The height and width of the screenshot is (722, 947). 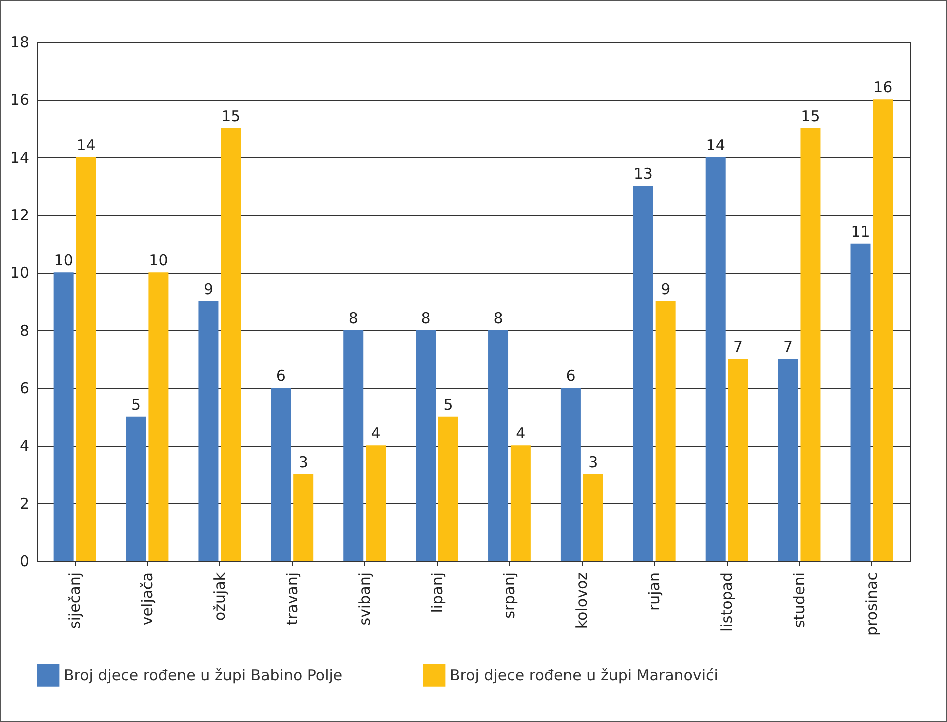 I want to click on legend-label: Broj djece rođene u župi Babino Polje, so click(x=203, y=675).